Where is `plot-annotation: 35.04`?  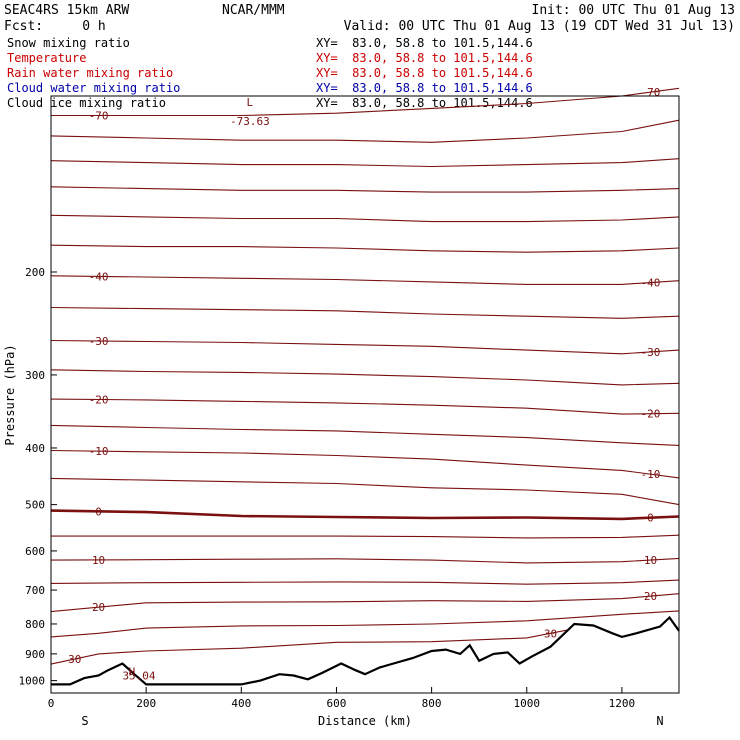
plot-annotation: 35.04 is located at coordinates (138, 676).